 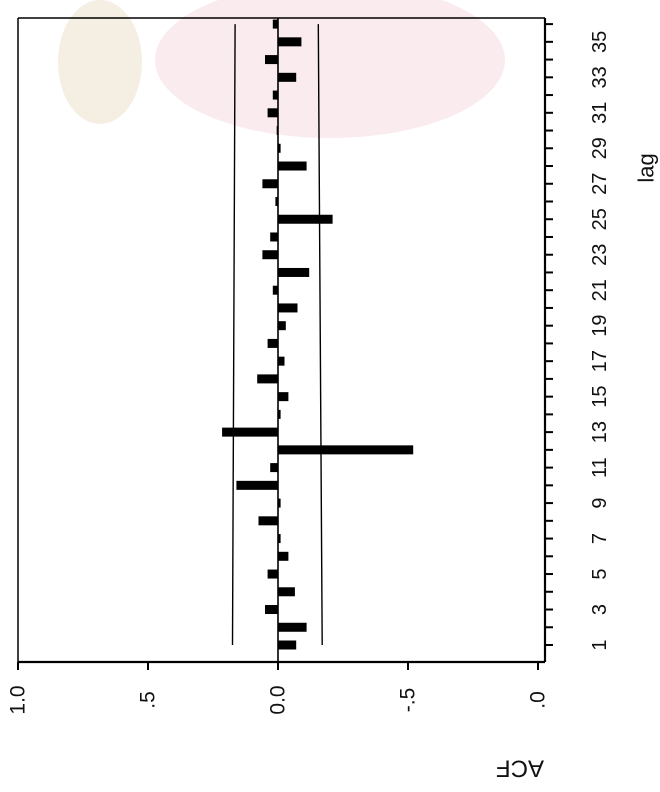 I want to click on lag-tick-label: 3, so click(x=600, y=609).